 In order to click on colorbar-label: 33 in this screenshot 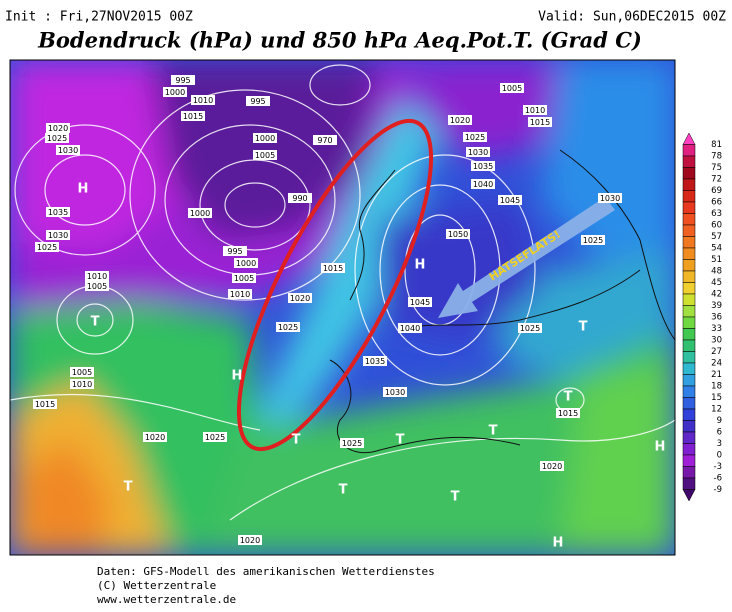, I will do `click(716, 329)`.